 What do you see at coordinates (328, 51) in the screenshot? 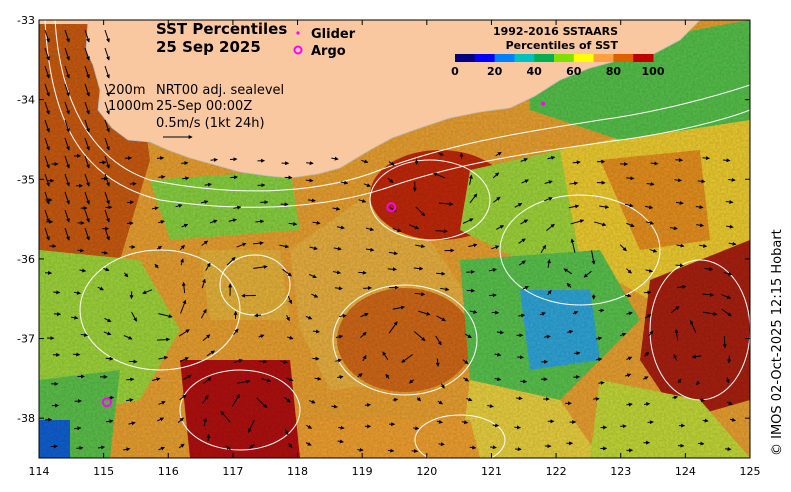
I see `argo-label: Argo` at bounding box center [328, 51].